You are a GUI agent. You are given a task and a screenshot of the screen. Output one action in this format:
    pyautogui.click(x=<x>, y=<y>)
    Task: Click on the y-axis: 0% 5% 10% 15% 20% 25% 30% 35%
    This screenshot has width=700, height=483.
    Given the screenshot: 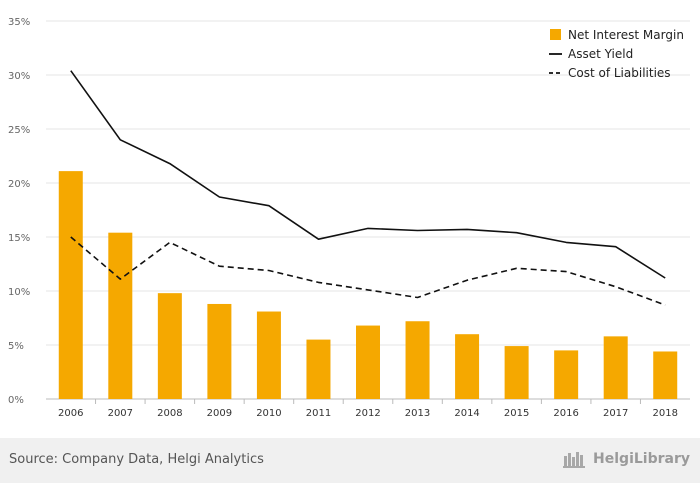 What is the action you would take?
    pyautogui.click(x=19, y=211)
    